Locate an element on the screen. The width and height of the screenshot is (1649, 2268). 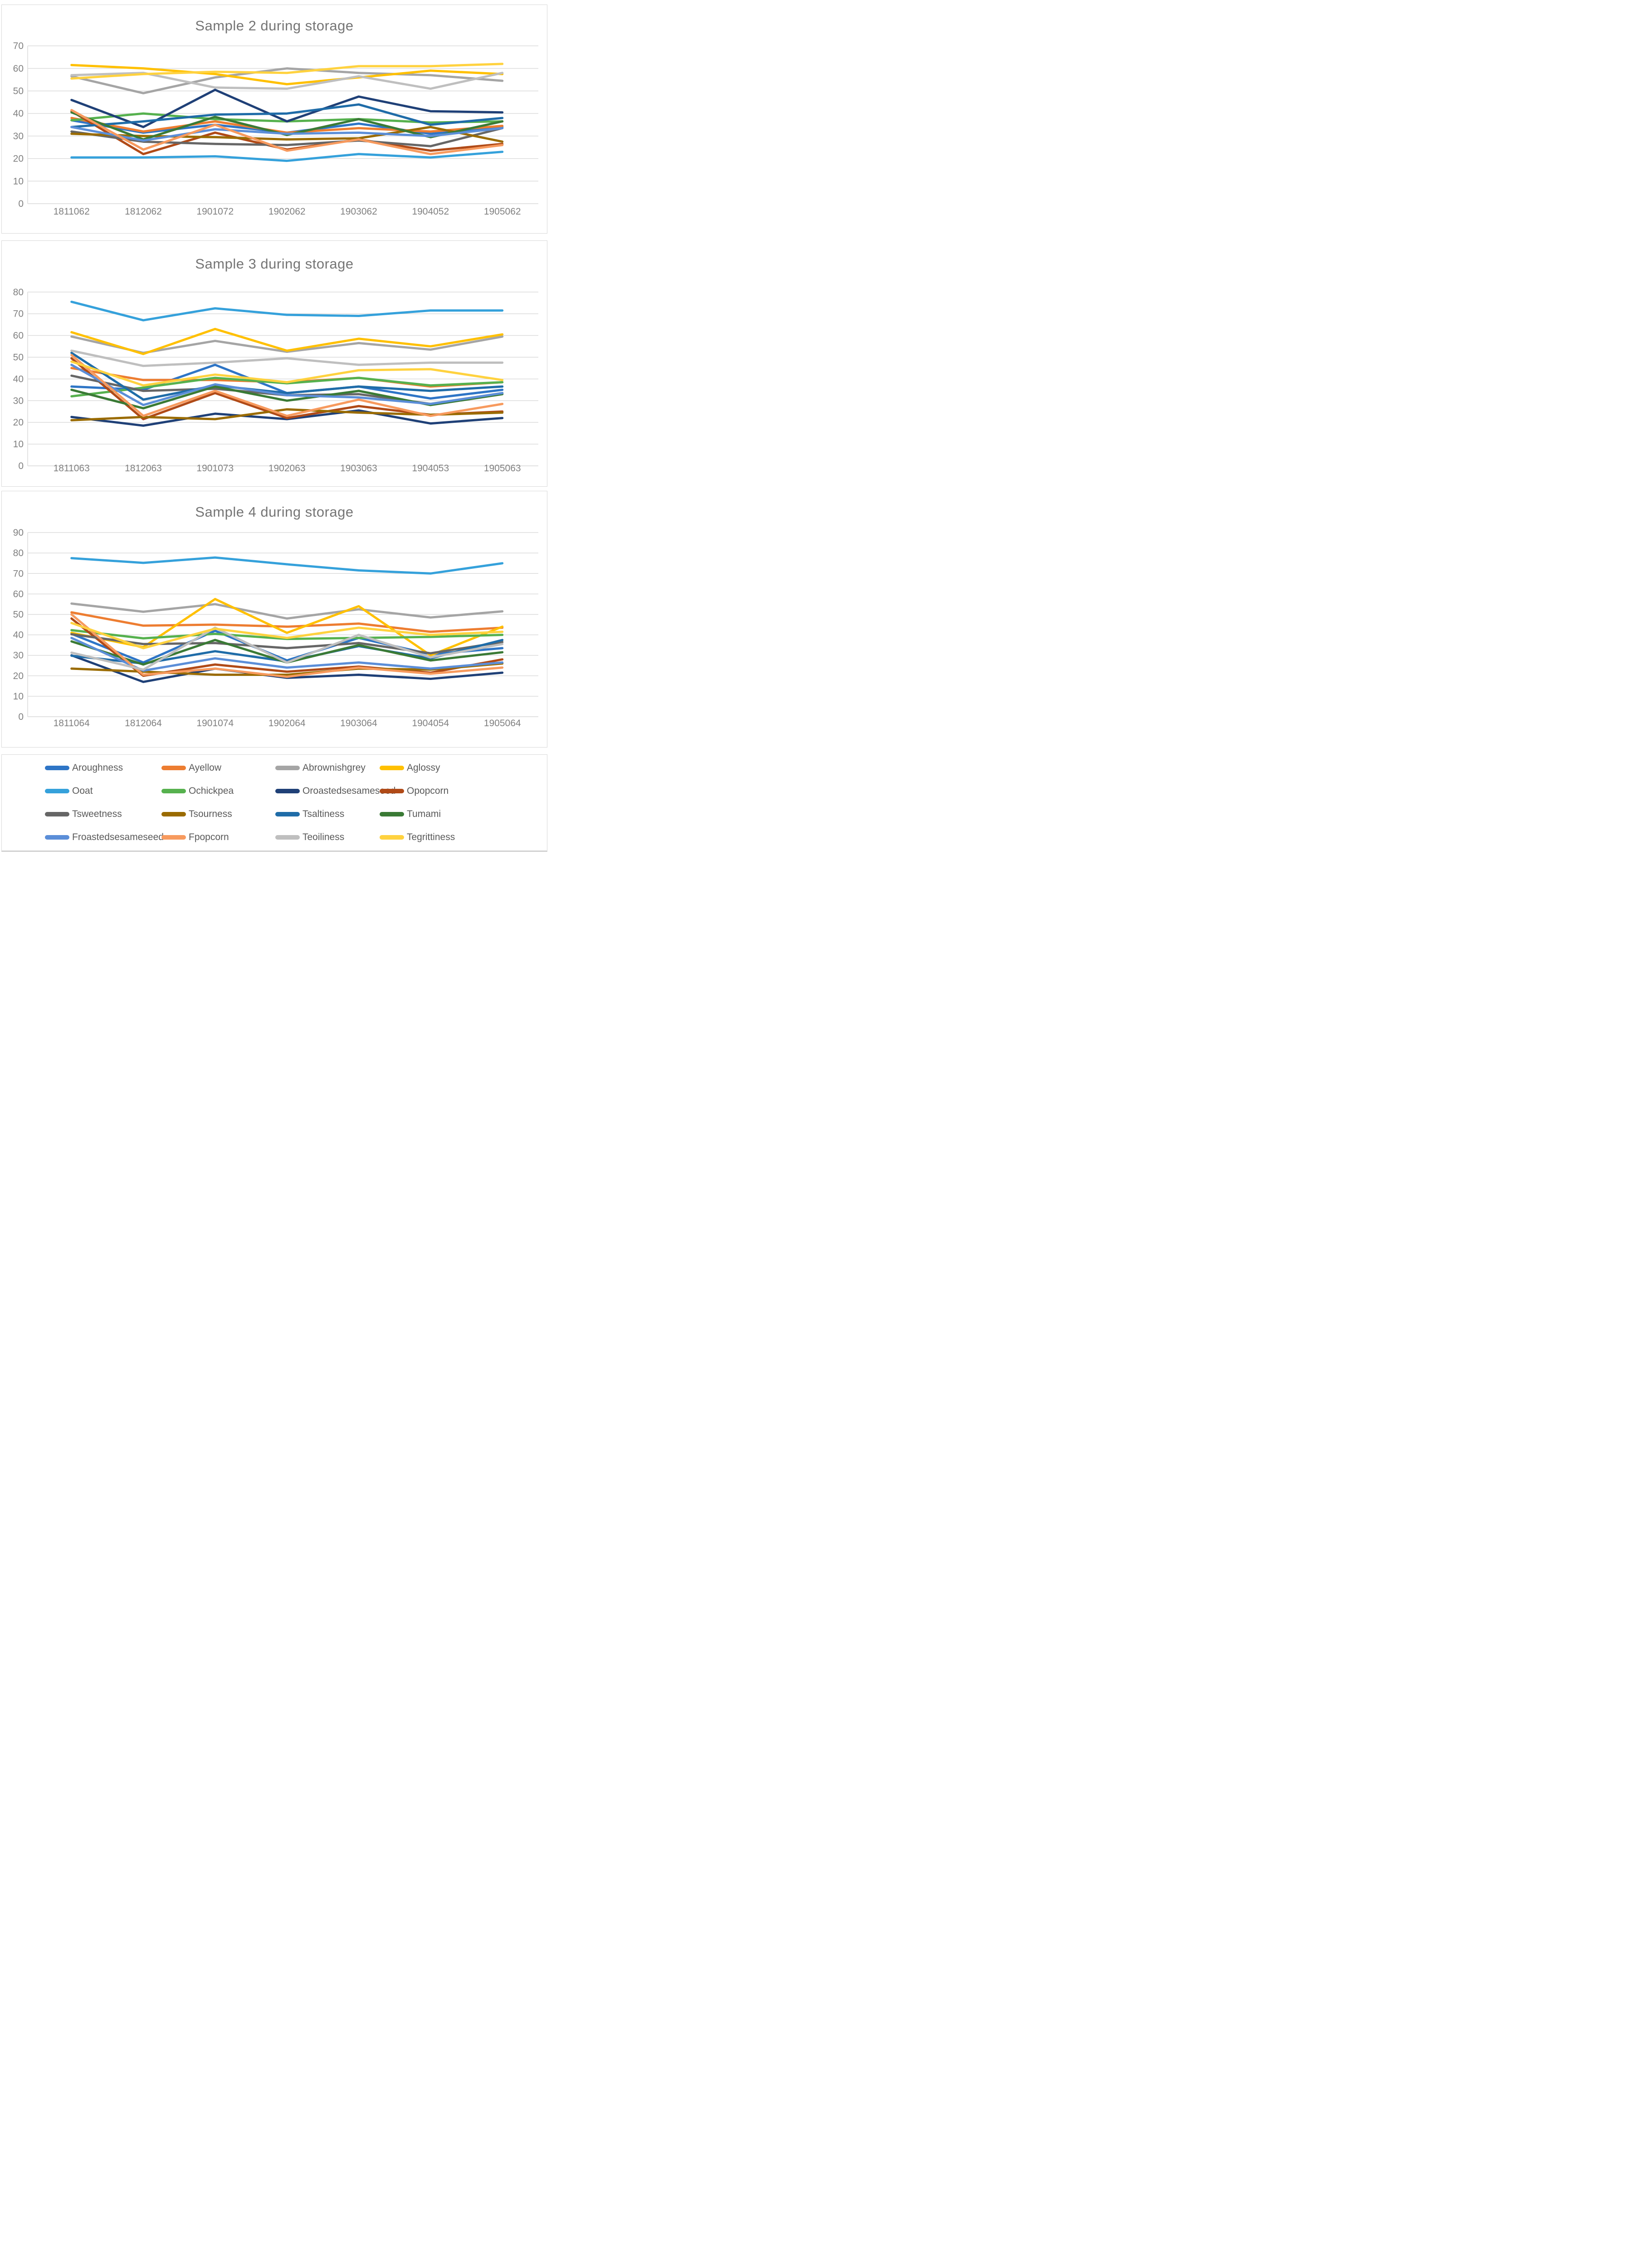
x-tick-label: 1902063 is located at coordinates (287, 468).